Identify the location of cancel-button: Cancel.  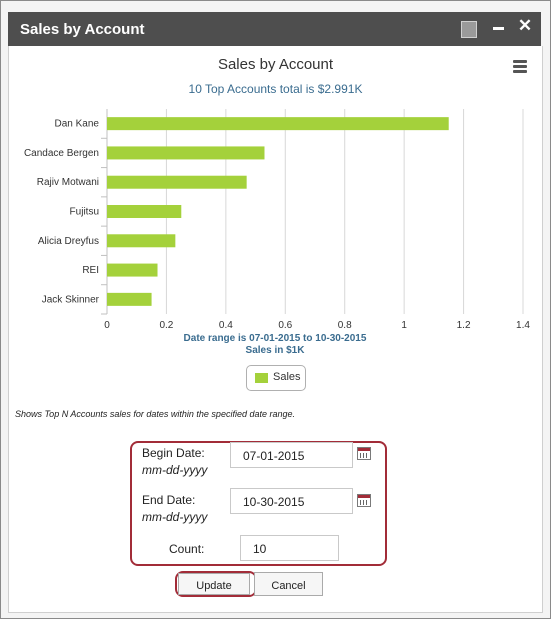
(288, 584).